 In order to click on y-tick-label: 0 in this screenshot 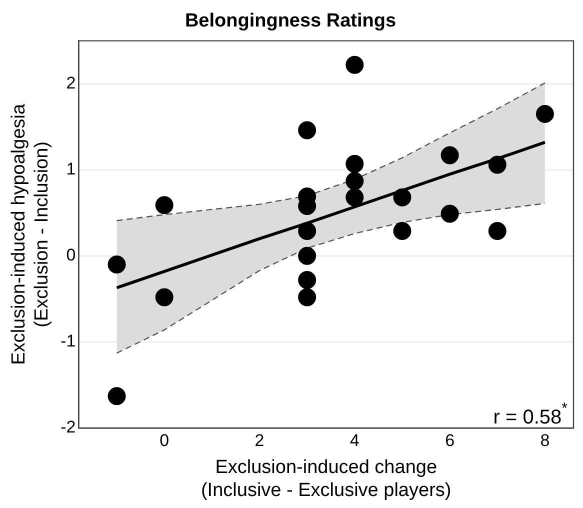, I will do `click(71, 255)`.